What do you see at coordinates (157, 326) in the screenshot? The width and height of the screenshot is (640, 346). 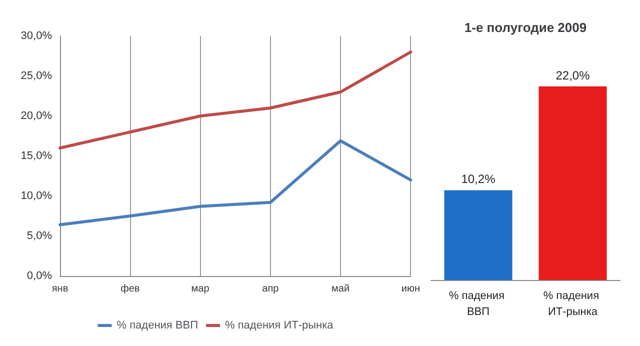 I see `legend-label: % падения ВВП` at bounding box center [157, 326].